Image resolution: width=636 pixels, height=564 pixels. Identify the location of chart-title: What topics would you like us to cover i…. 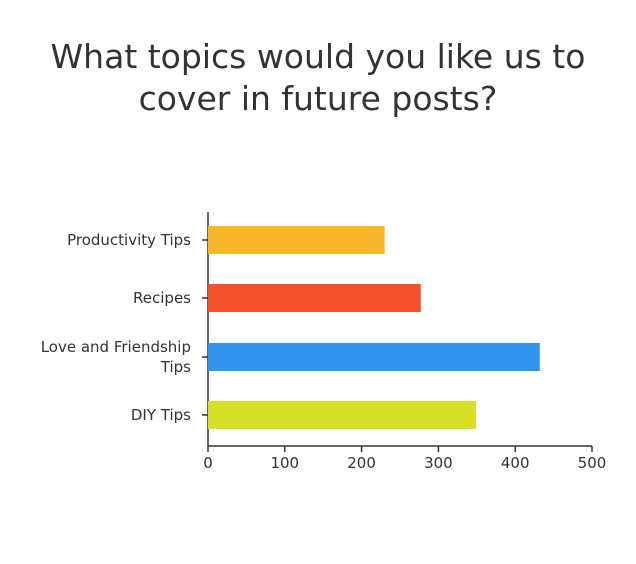
(318, 78).